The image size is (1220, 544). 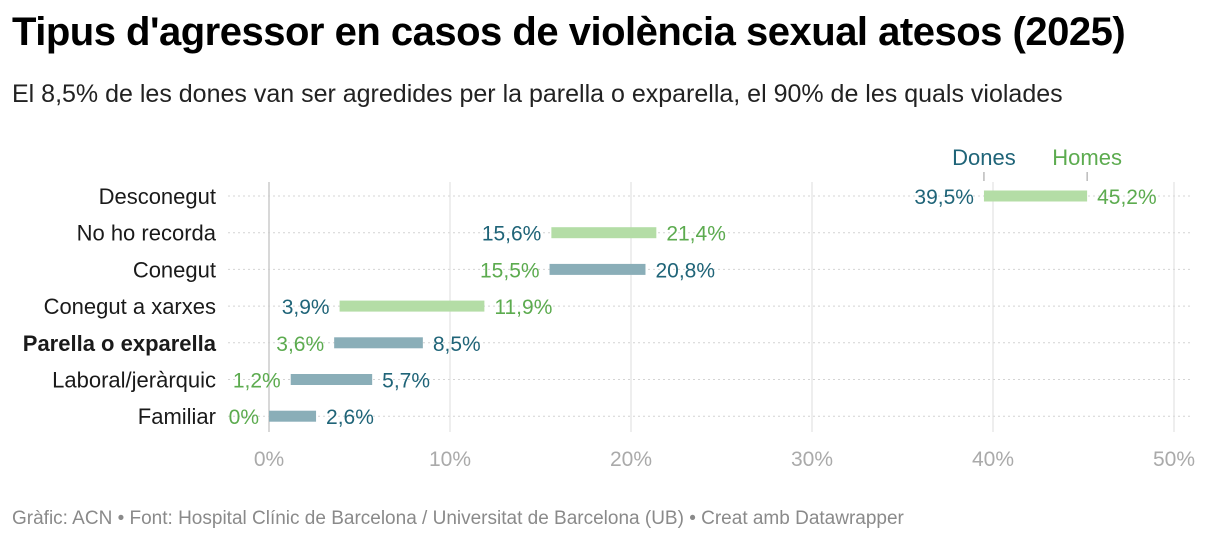 What do you see at coordinates (177, 416) in the screenshot?
I see `category-label: Familiar` at bounding box center [177, 416].